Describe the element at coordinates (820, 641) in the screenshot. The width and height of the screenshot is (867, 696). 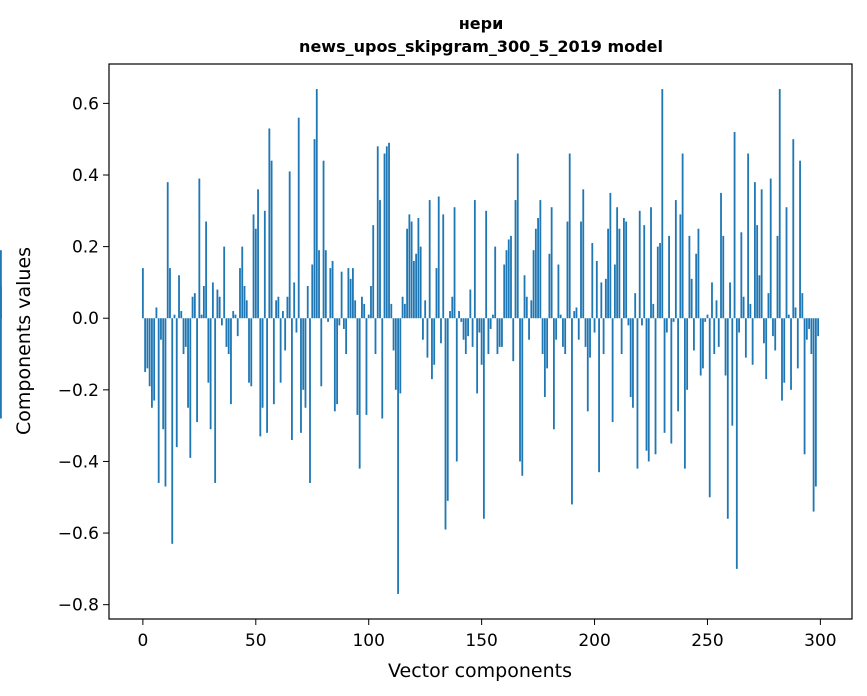
I see `x-tick-label: 300` at that location.